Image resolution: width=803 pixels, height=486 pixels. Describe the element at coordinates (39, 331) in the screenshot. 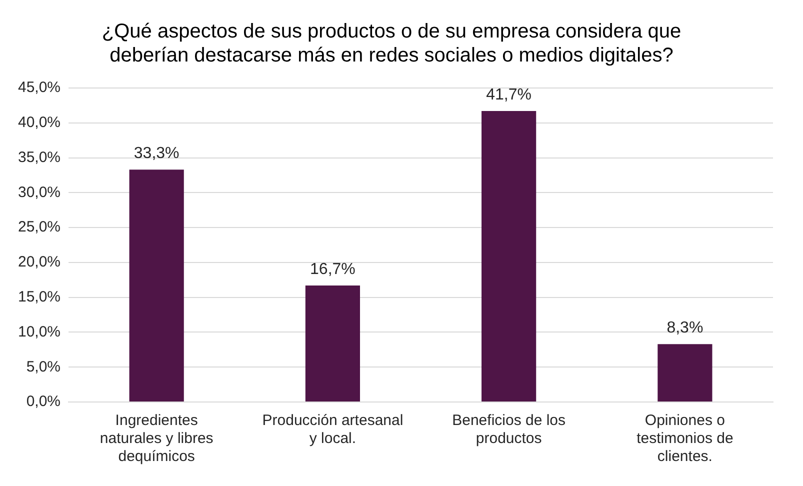

I see `y-tick-label: 10,0%` at that location.